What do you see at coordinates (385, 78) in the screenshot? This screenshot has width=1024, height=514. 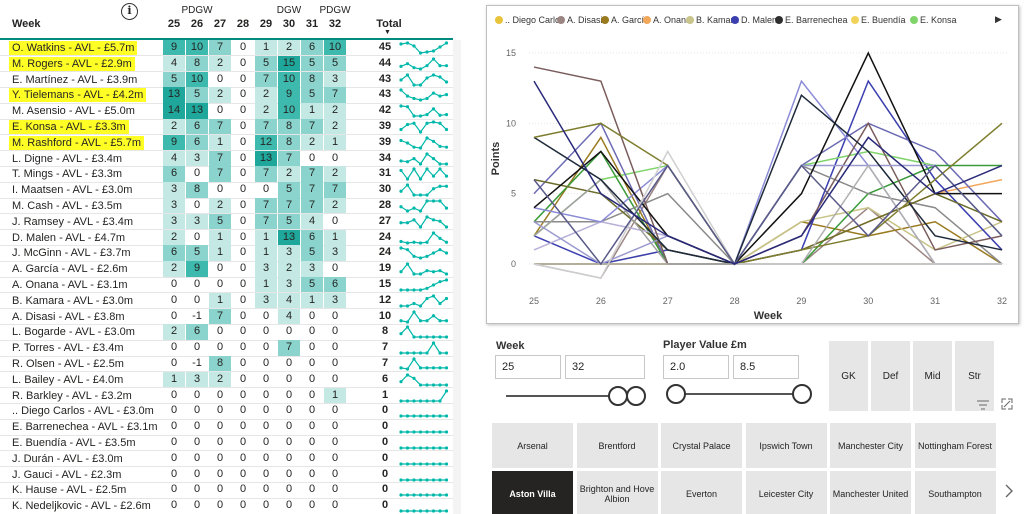 I see `total-points: 43` at bounding box center [385, 78].